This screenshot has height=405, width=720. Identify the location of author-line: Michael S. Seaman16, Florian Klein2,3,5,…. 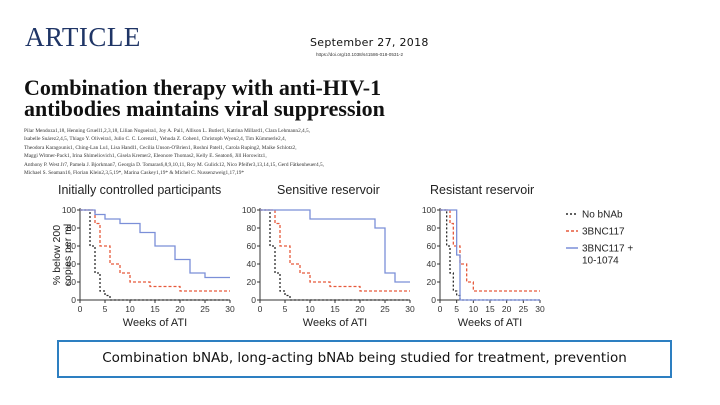
(134, 173).